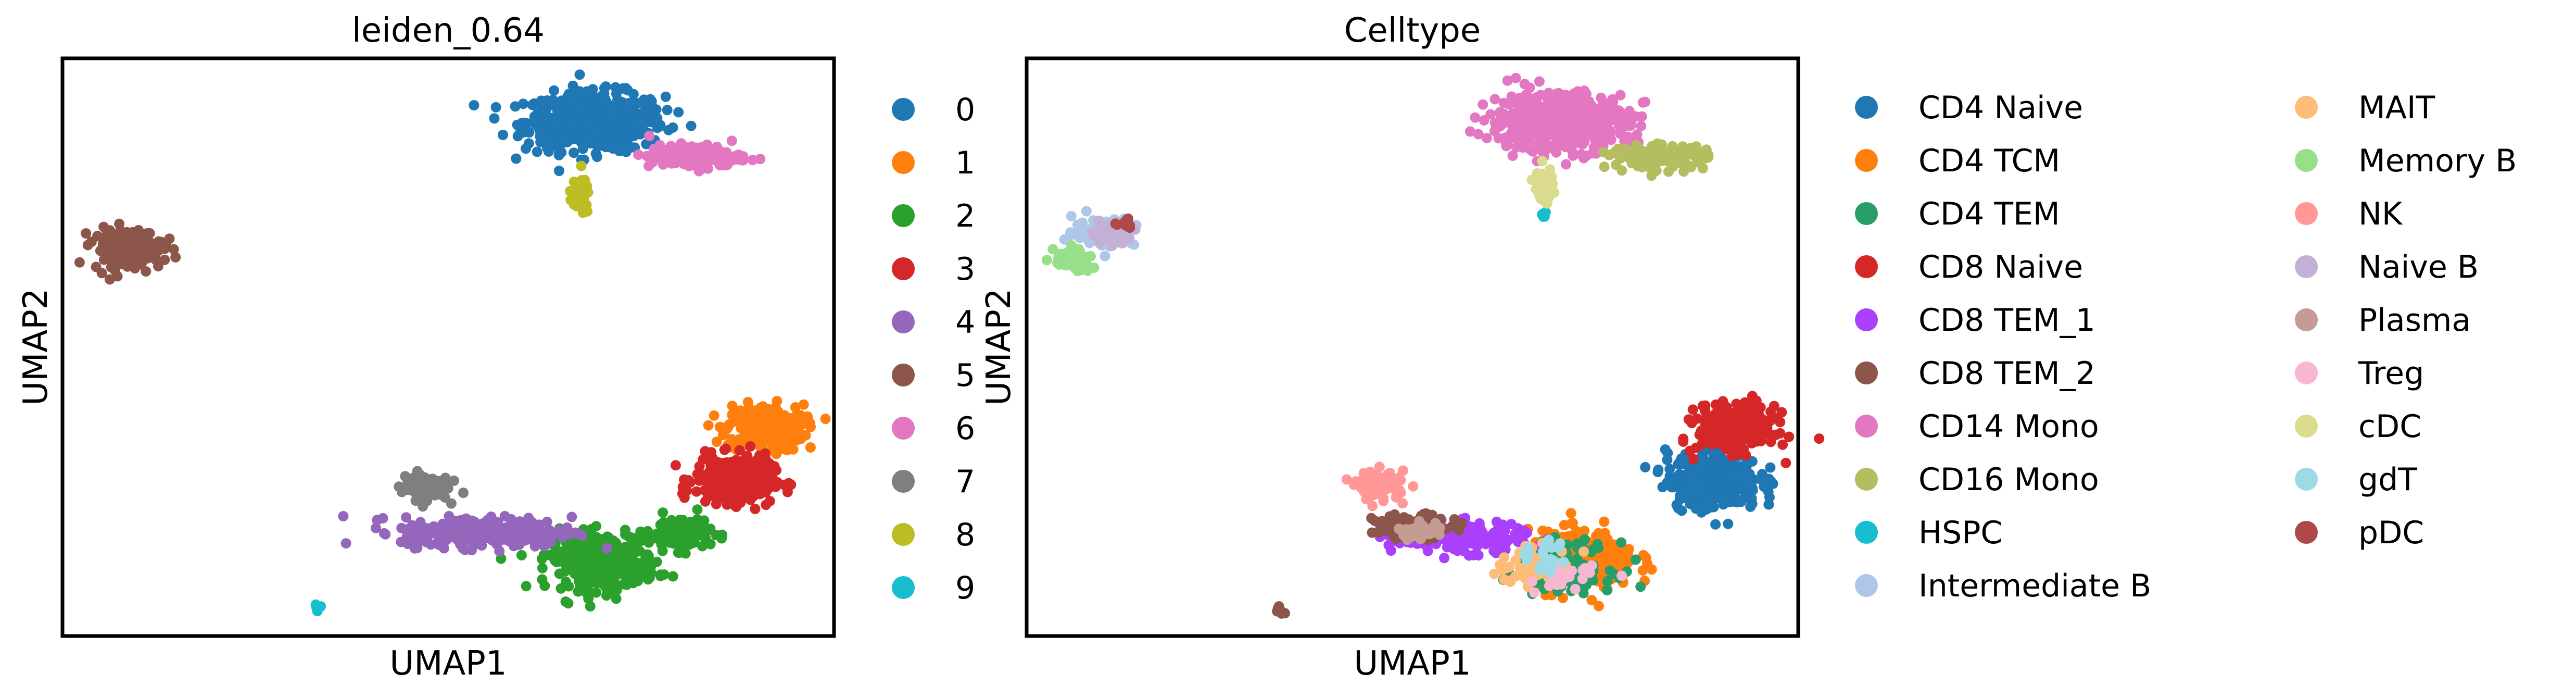  Describe the element at coordinates (1412, 30) in the screenshot. I see `panel-celltype-title: Celltype` at that location.